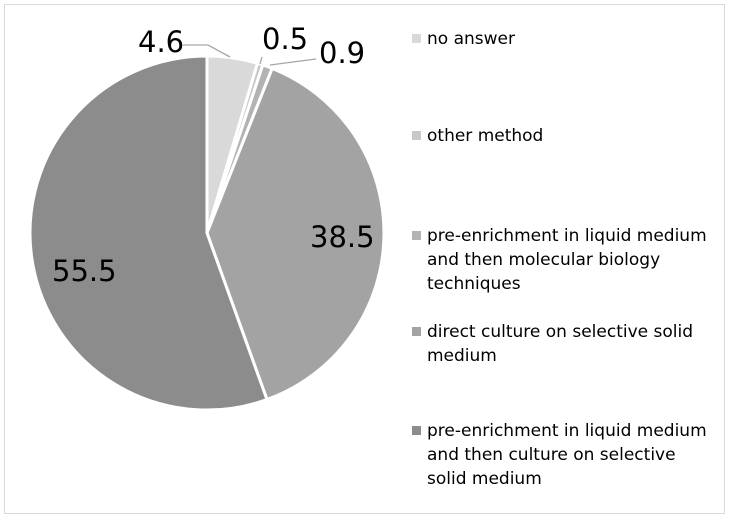 Image resolution: width=731 pixels, height=520 pixels. I want to click on leader-line-molecular, so click(293, 62).